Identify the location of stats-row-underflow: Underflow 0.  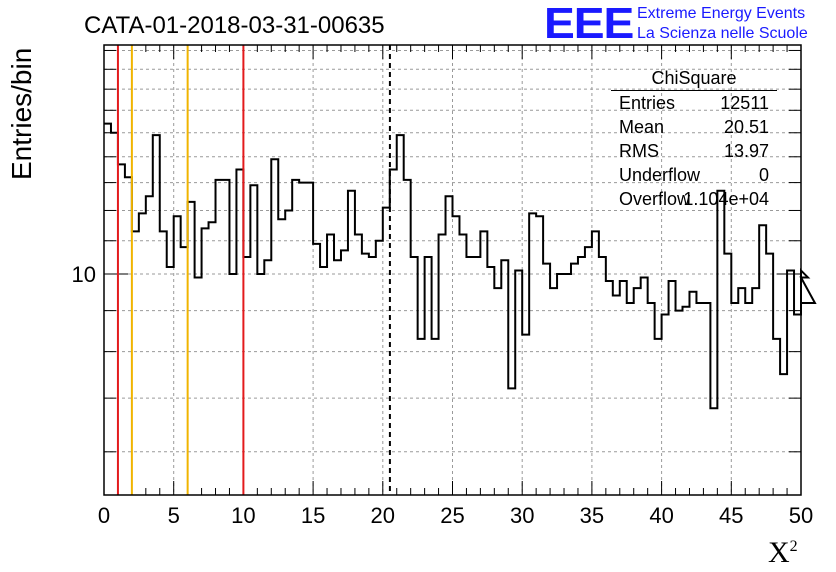
(694, 175).